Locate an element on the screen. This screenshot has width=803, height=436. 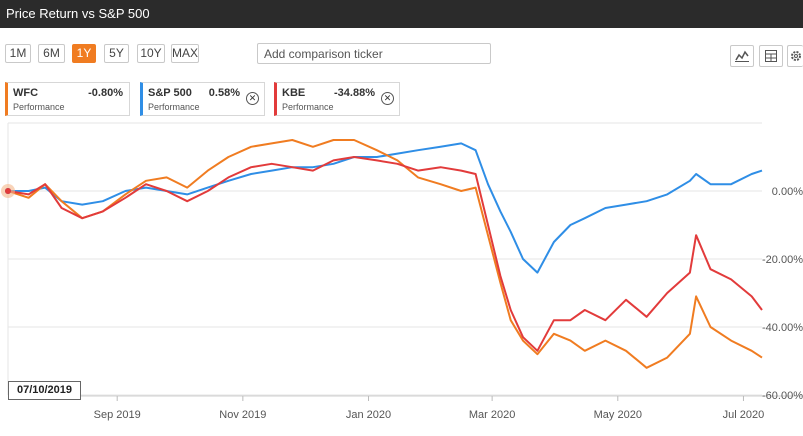
hover-date-label: 07/10/2019 is located at coordinates (44, 390).